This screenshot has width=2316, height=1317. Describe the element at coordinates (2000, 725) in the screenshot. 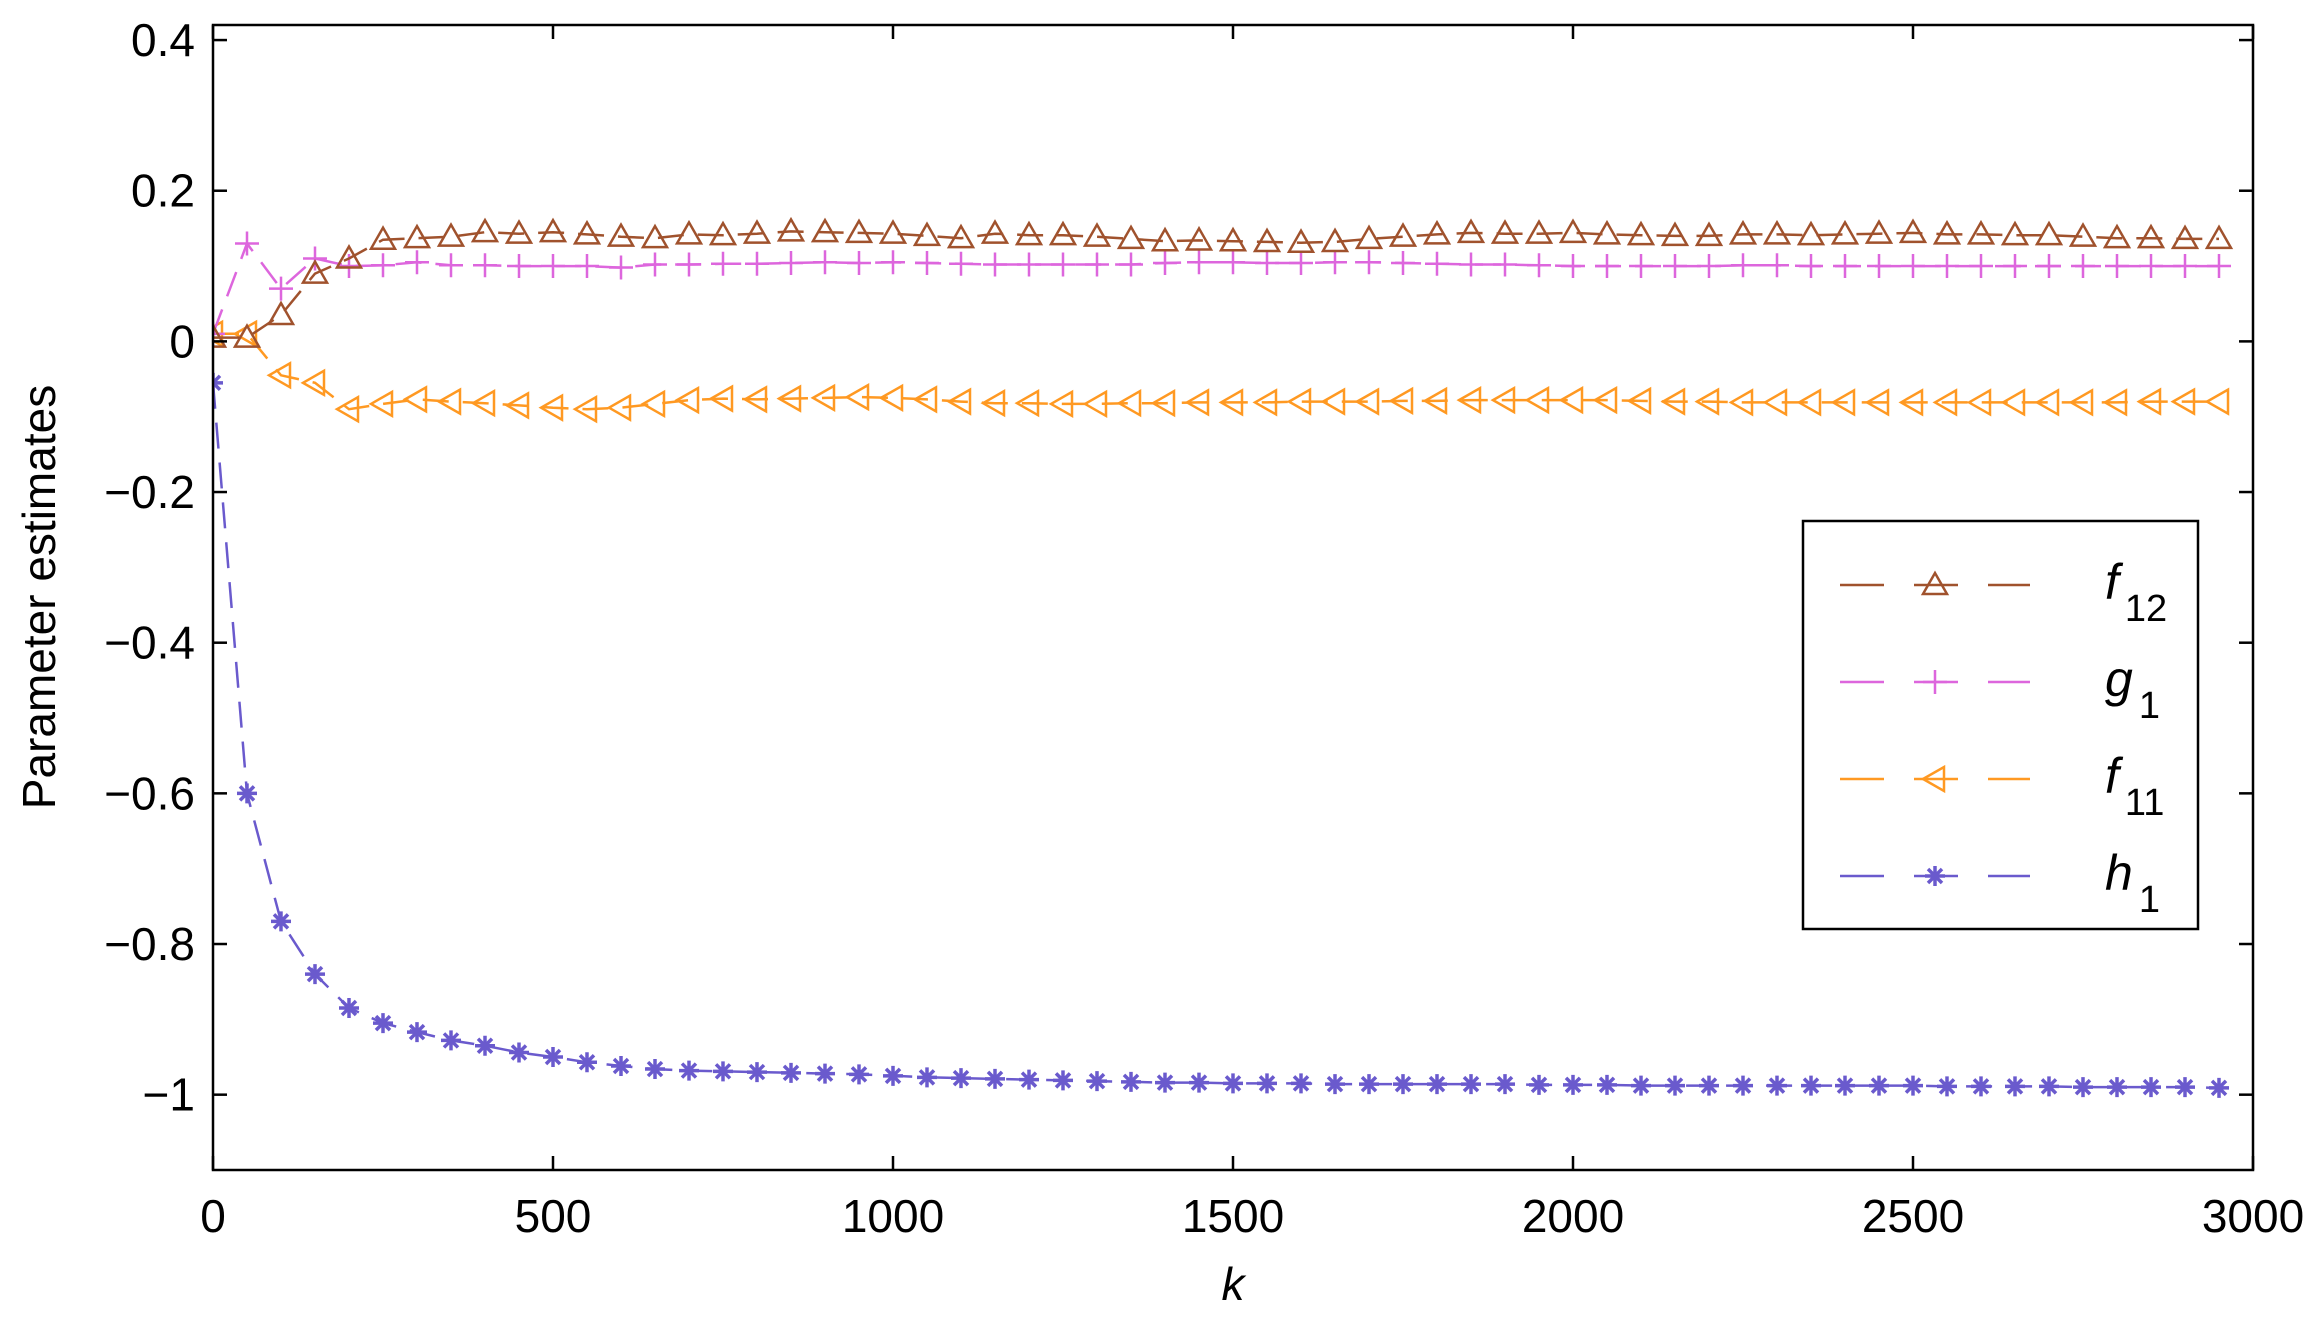

I see `legend-box` at that location.